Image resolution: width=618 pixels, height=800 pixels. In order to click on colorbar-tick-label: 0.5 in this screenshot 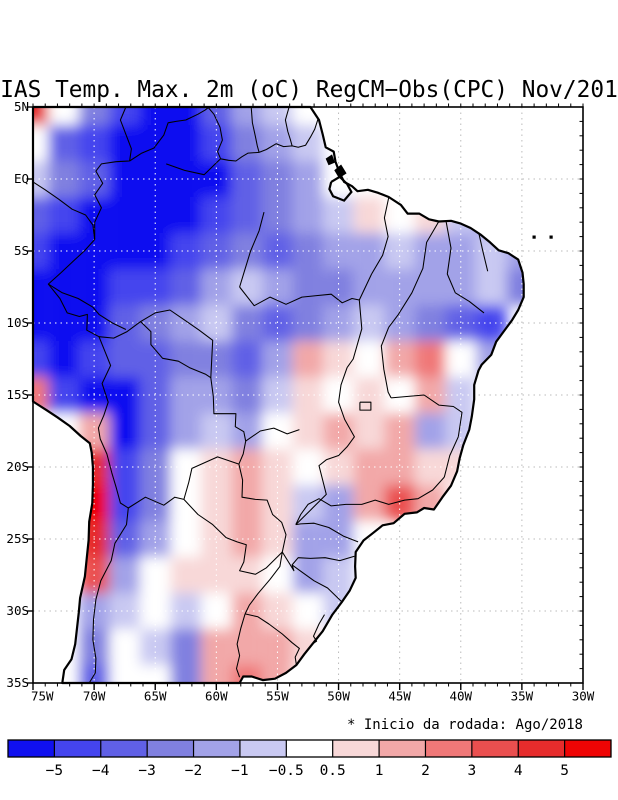, I will do `click(333, 771)`.